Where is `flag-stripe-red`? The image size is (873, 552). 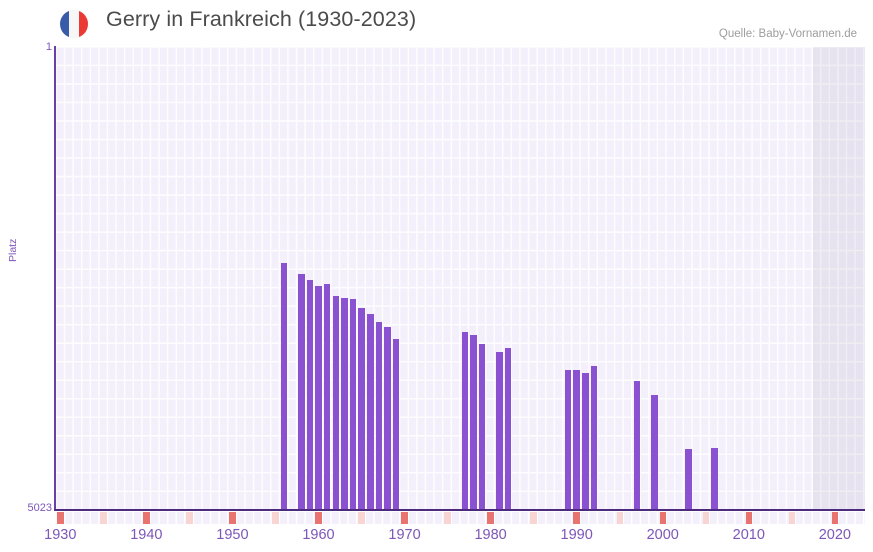
flag-stripe-red is located at coordinates (83, 24).